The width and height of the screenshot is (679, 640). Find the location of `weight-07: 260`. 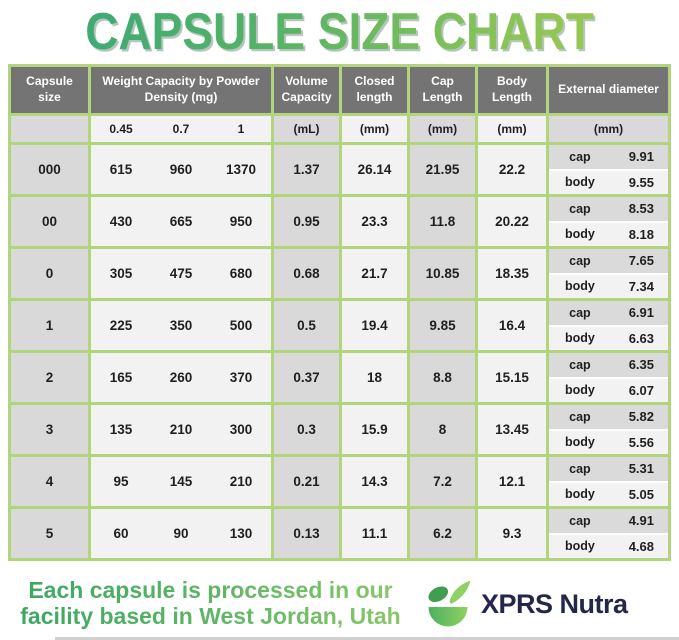

weight-07: 260 is located at coordinates (181, 377).